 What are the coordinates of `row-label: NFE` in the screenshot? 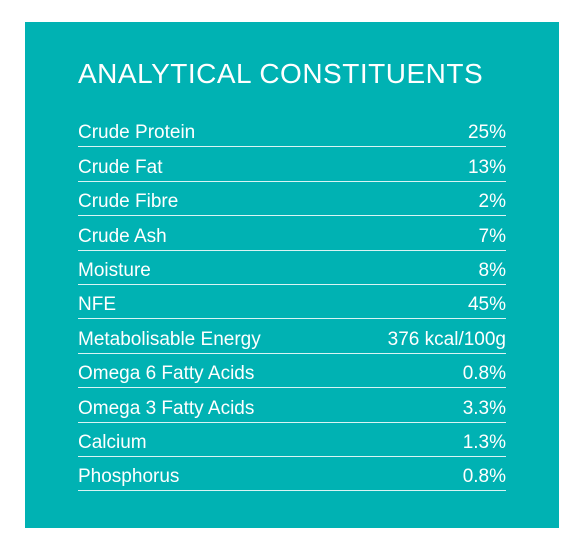 It's located at (97, 305).